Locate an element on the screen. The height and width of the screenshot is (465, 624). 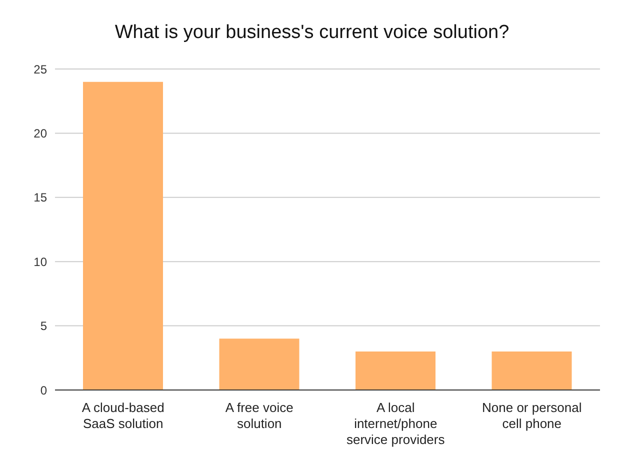
chart-title: What is your business's current voice solution? is located at coordinates (312, 33).